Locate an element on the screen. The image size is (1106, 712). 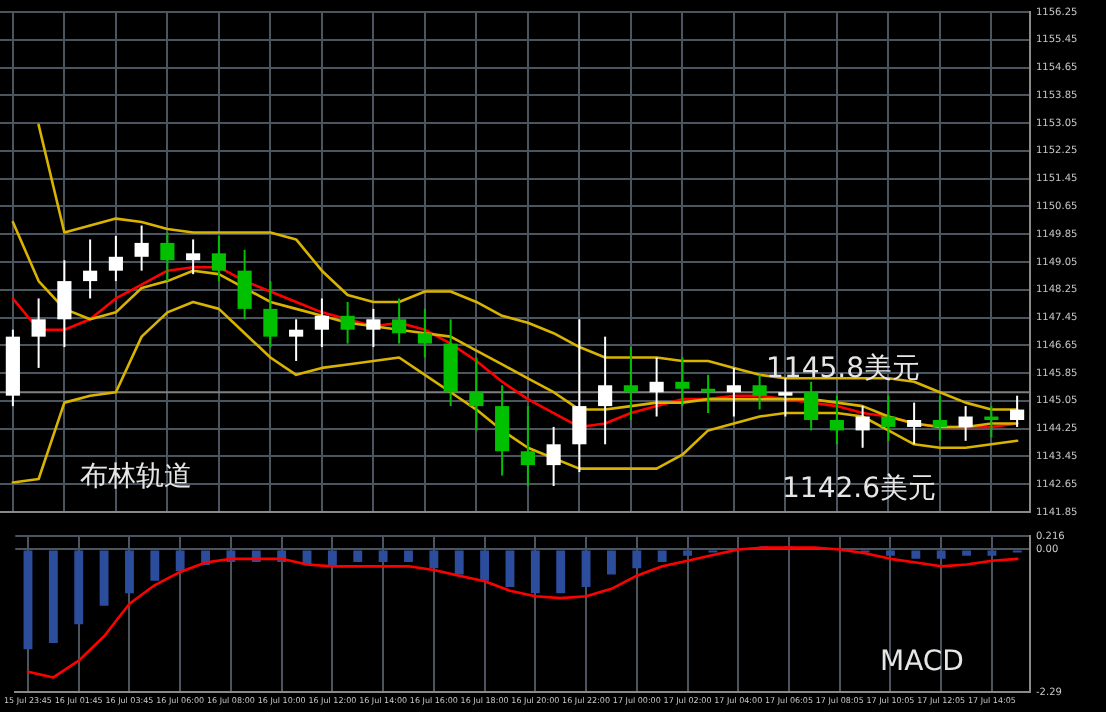
annotation: 布林轨道 is located at coordinates (136, 477).